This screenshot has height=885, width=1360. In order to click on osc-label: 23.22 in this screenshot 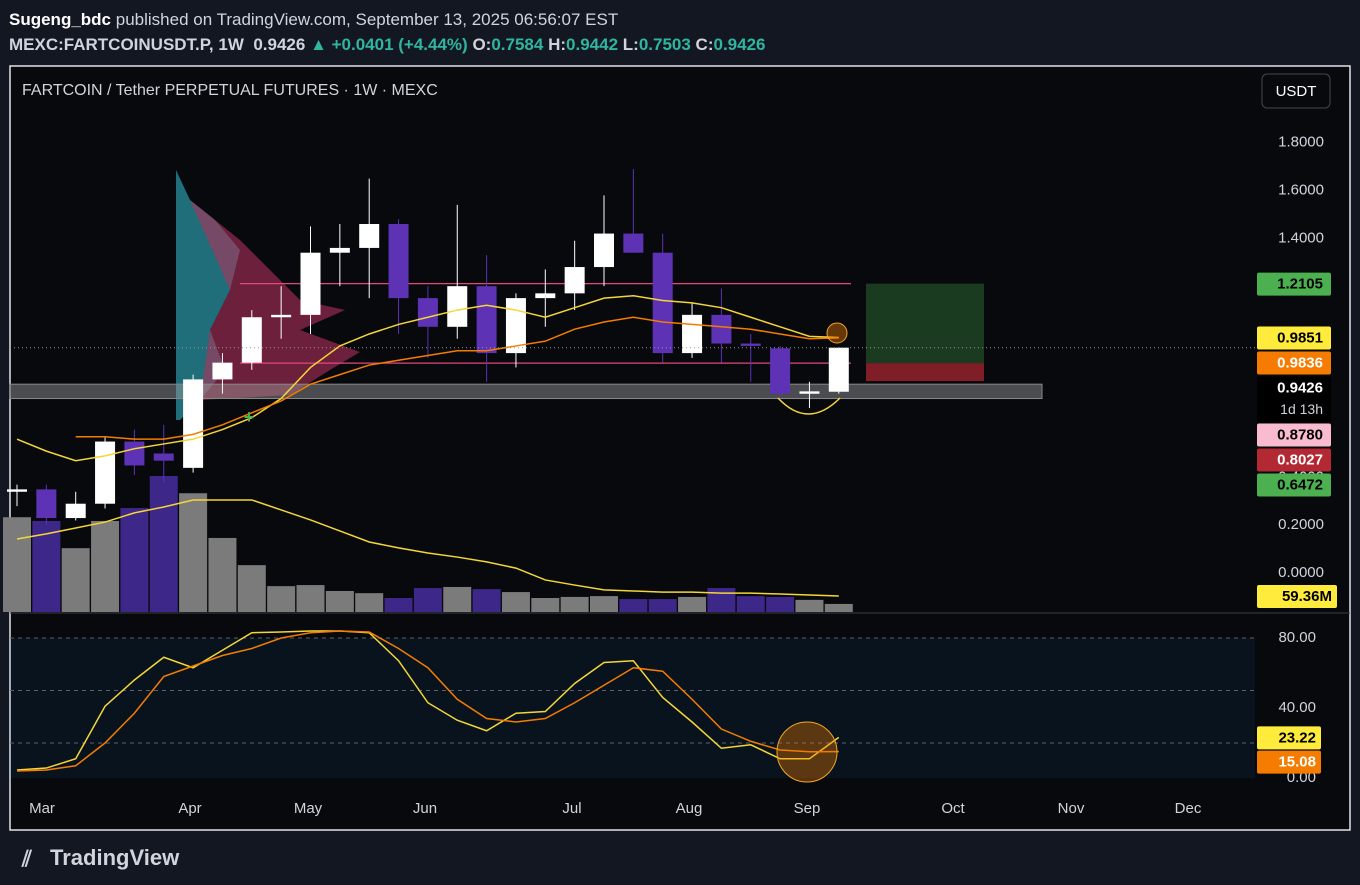, I will do `click(1297, 737)`.